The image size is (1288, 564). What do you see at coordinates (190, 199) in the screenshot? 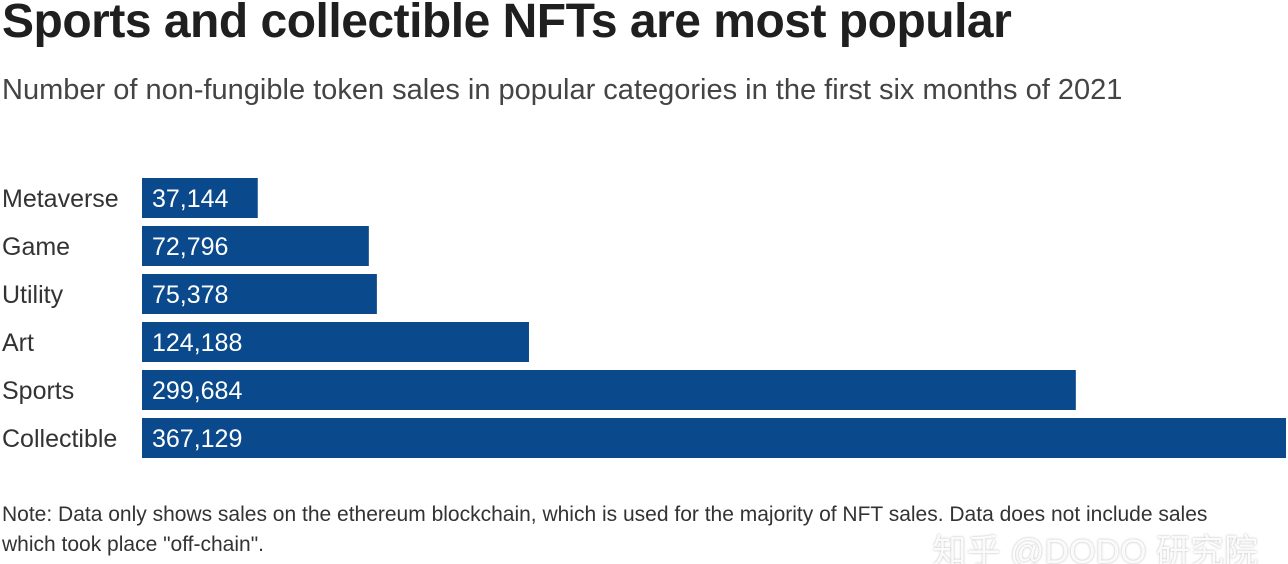
I see `bar-value-label: 37,144` at bounding box center [190, 199].